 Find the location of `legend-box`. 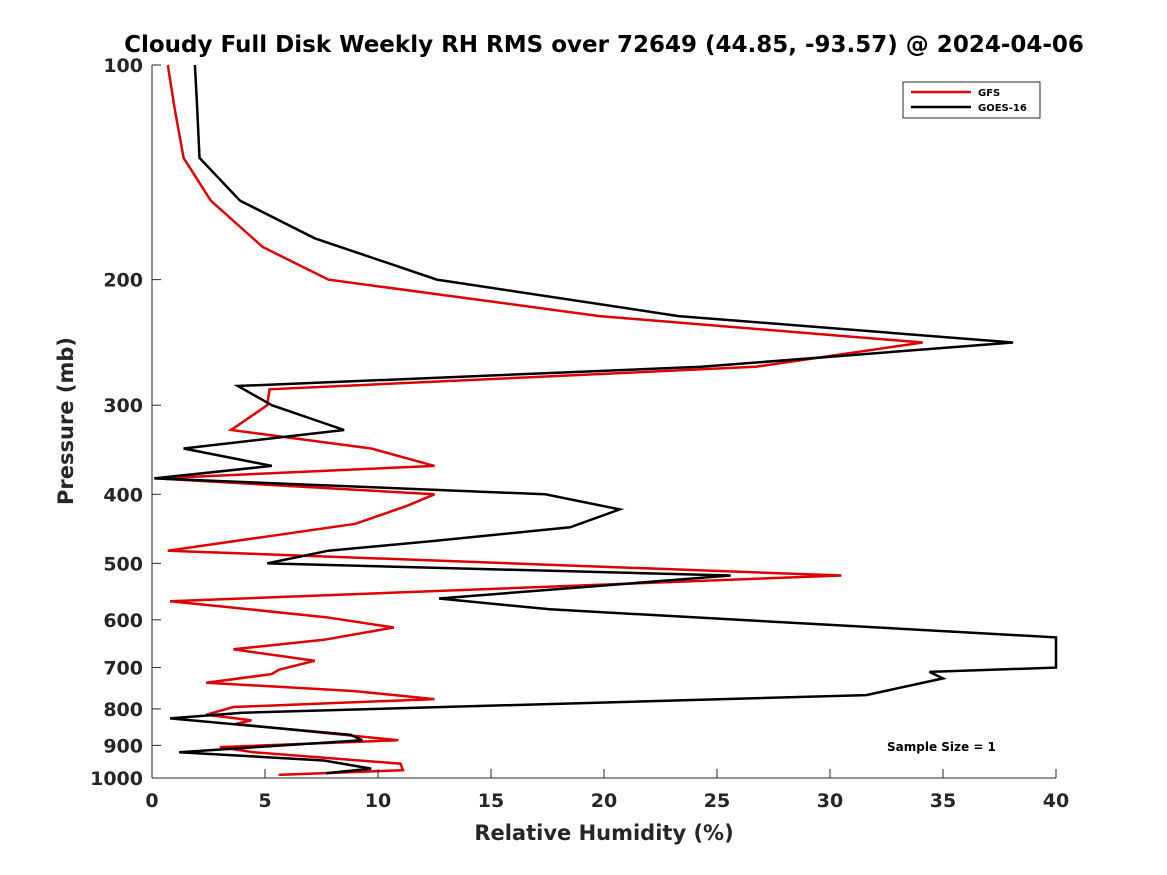

legend-box is located at coordinates (971, 100).